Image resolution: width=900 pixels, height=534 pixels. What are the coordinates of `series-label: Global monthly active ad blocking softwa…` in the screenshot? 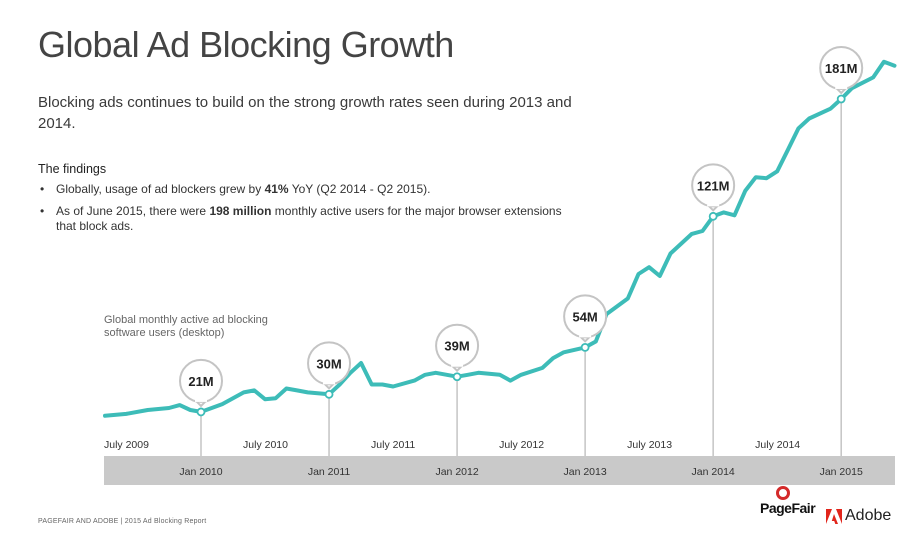 It's located at (186, 326).